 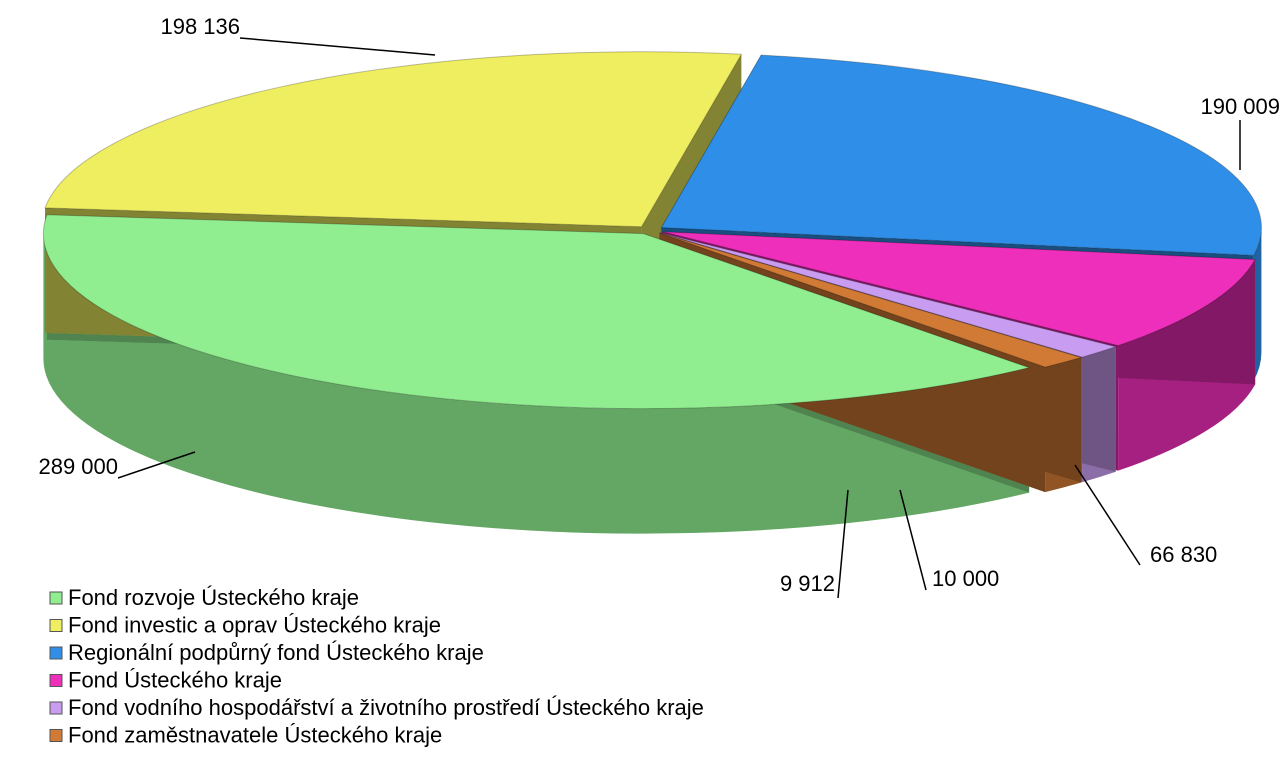 What do you see at coordinates (254, 624) in the screenshot?
I see `legend-label: Fond investic a oprav Ústeckého kraje` at bounding box center [254, 624].